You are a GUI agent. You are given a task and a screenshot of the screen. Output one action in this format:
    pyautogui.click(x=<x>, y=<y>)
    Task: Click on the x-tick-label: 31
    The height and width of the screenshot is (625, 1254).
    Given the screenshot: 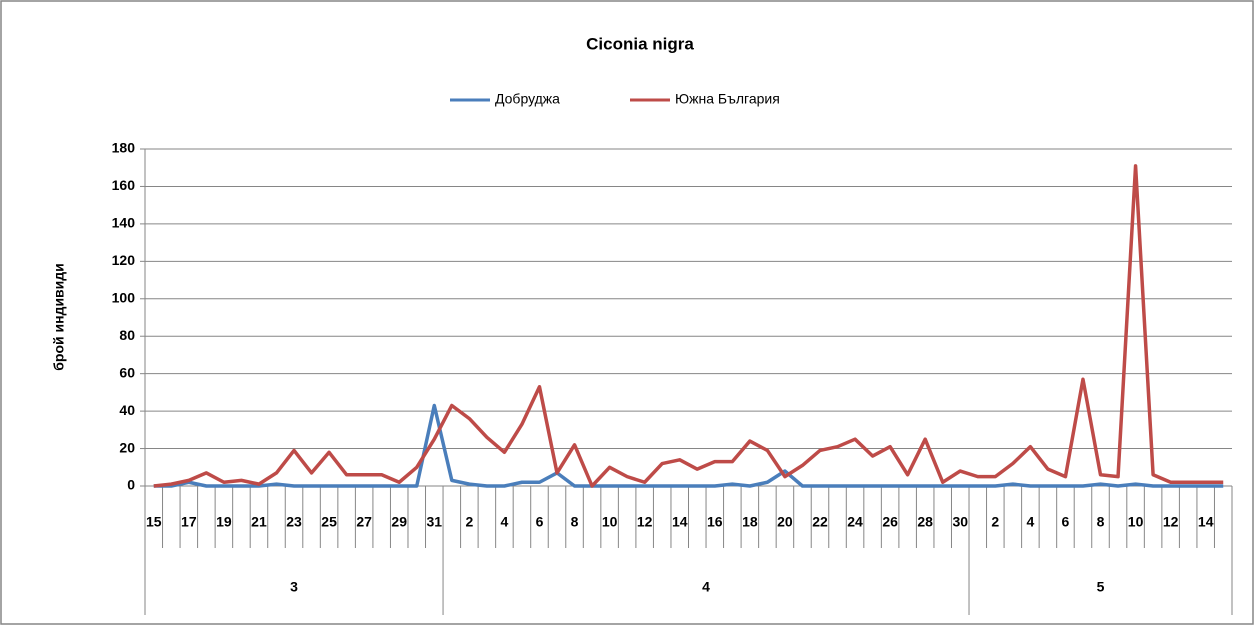 What is the action you would take?
    pyautogui.click(x=434, y=522)
    